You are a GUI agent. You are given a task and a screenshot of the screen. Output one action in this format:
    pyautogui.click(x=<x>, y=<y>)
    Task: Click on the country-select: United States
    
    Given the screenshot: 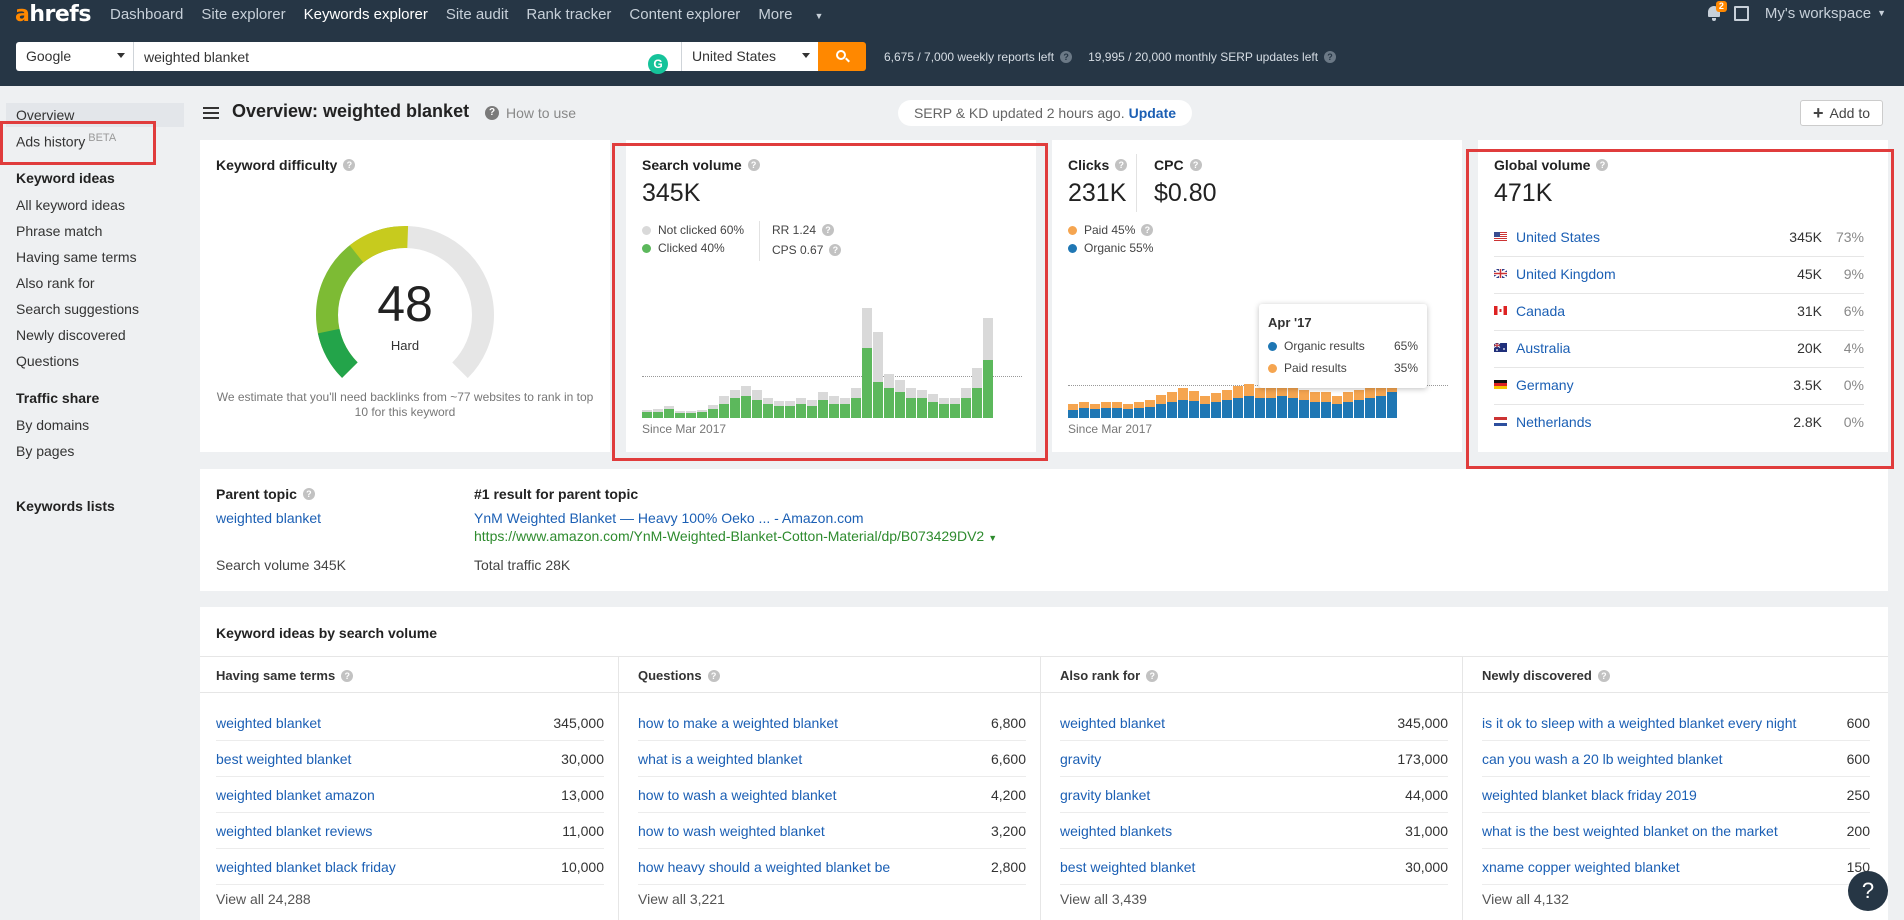 What is the action you would take?
    pyautogui.click(x=749, y=56)
    